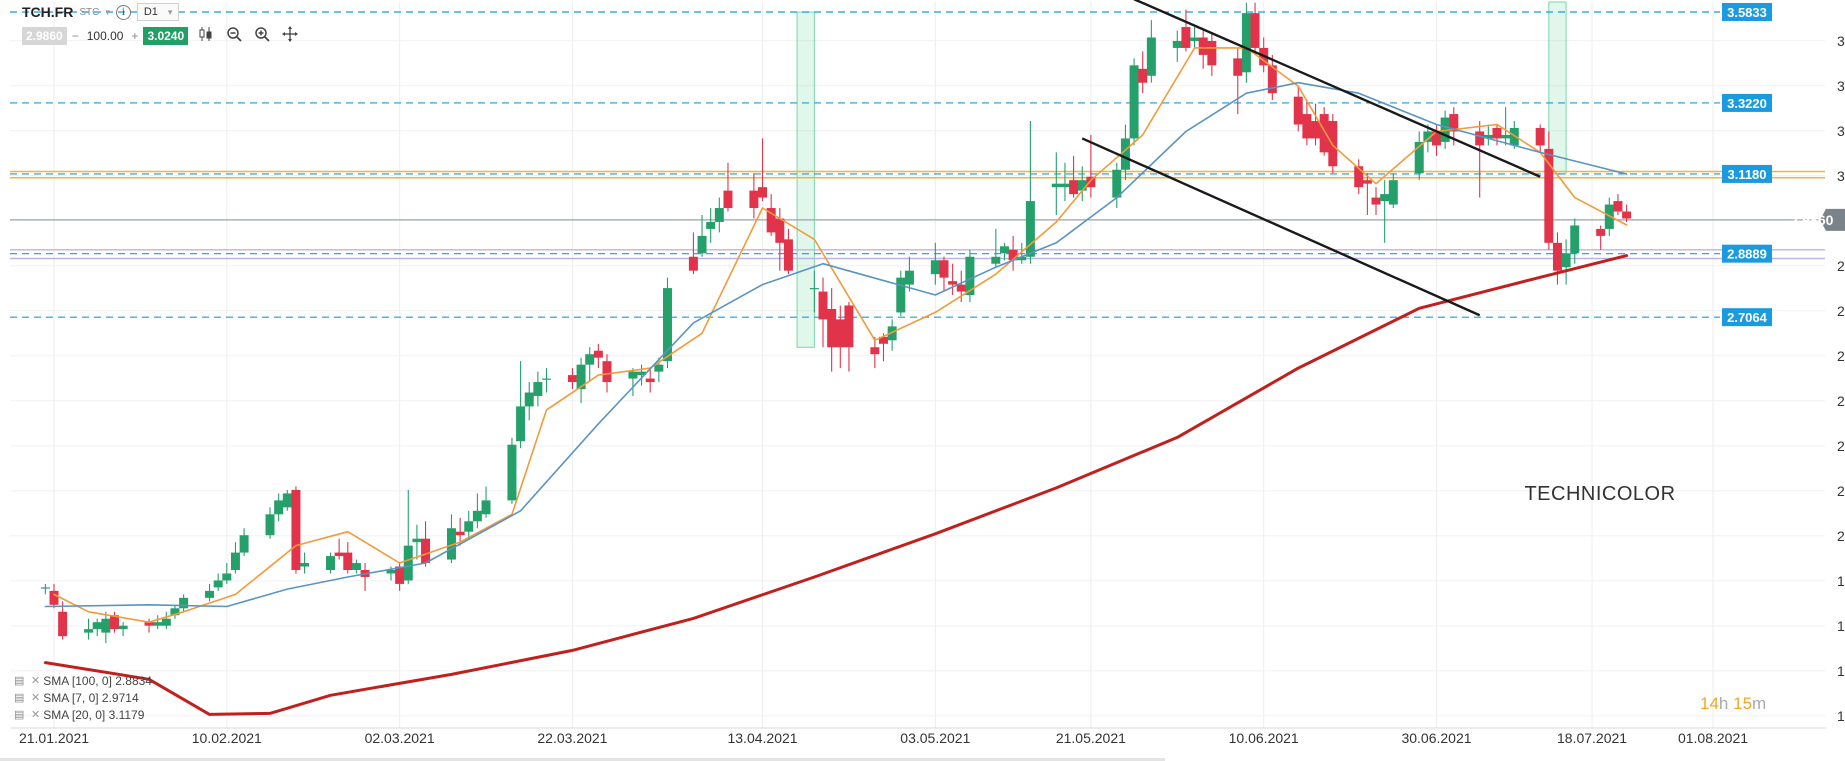 This screenshot has width=1845, height=761. What do you see at coordinates (262, 36) in the screenshot?
I see `zoom-in-icon` at bounding box center [262, 36].